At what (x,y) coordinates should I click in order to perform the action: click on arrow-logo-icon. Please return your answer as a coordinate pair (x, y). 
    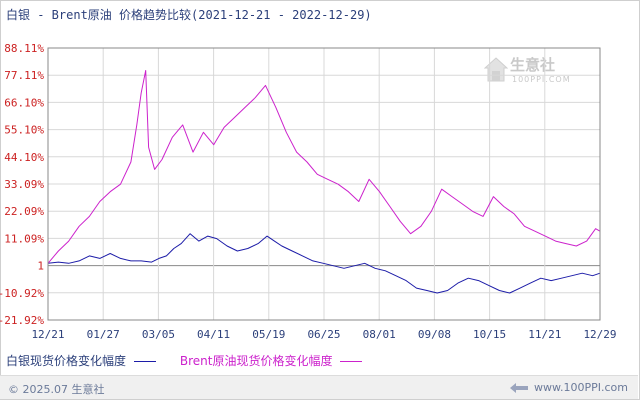
    Looking at the image, I should click on (519, 388).